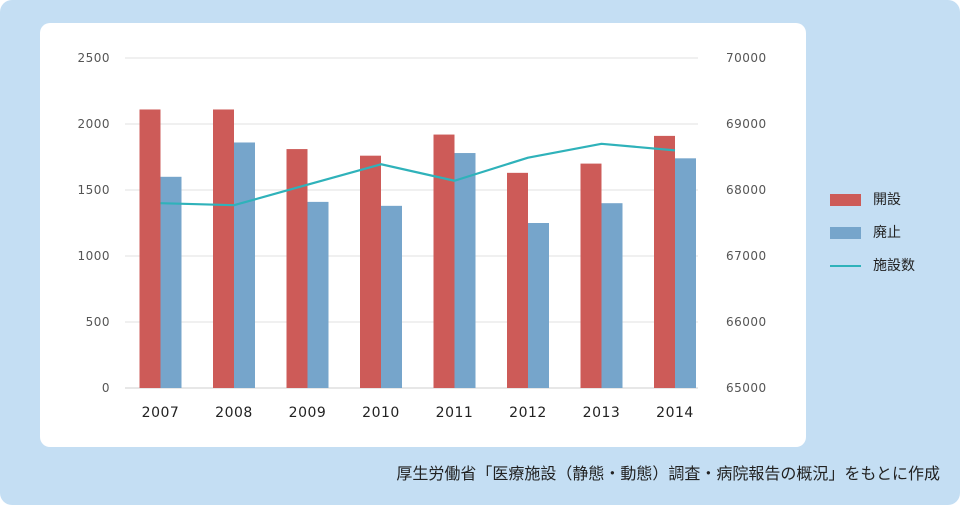 The height and width of the screenshot is (505, 960). What do you see at coordinates (746, 322) in the screenshot?
I see `y-right-tick-label: 66000` at bounding box center [746, 322].